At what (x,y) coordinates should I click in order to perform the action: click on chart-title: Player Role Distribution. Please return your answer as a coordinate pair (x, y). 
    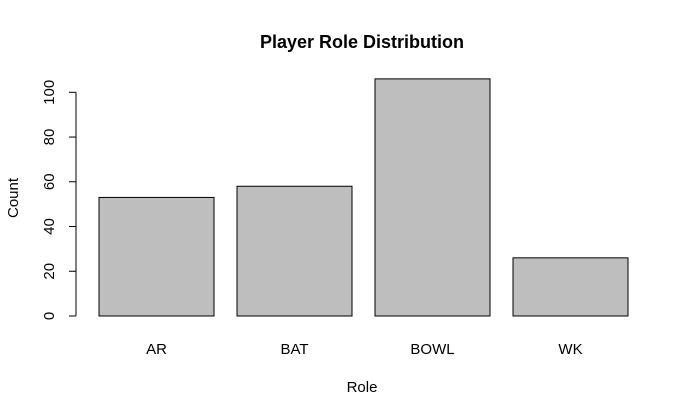
    Looking at the image, I should click on (362, 42).